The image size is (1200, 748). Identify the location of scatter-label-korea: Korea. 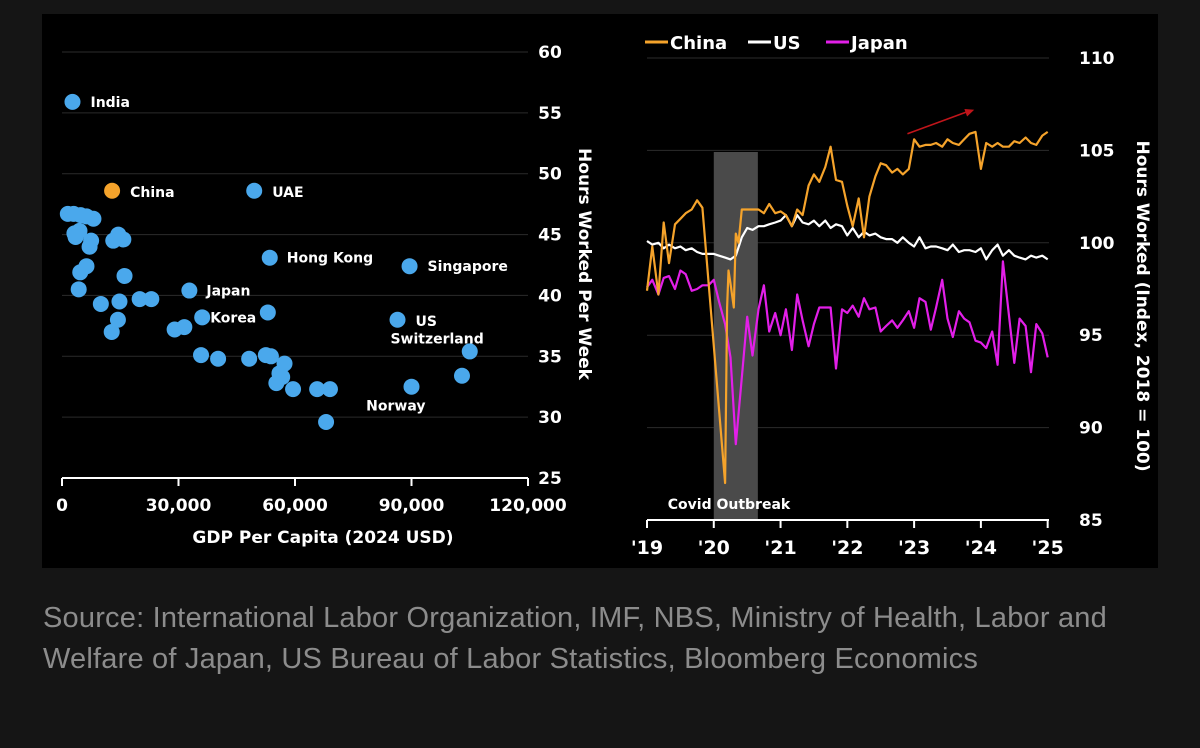
(233, 318).